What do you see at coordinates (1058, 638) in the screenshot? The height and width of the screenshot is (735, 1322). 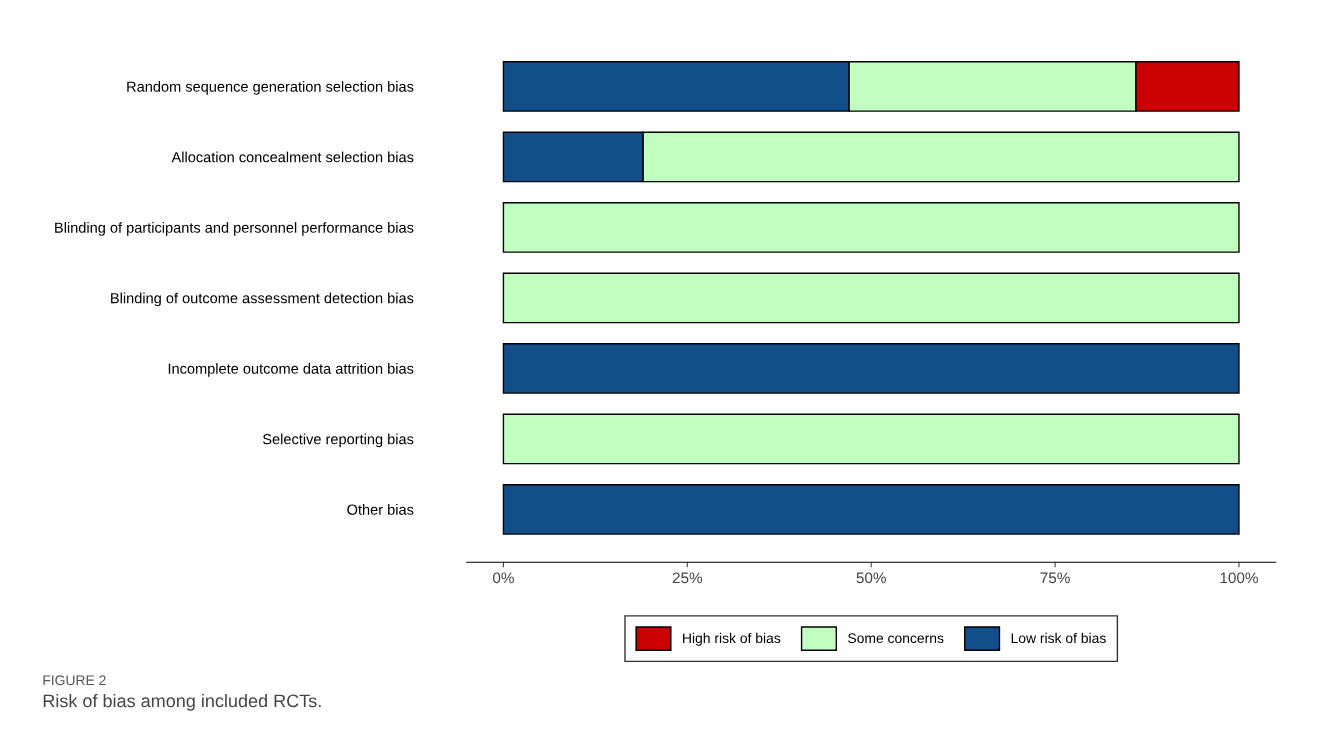 I see `legend-label: Low risk of bias` at bounding box center [1058, 638].